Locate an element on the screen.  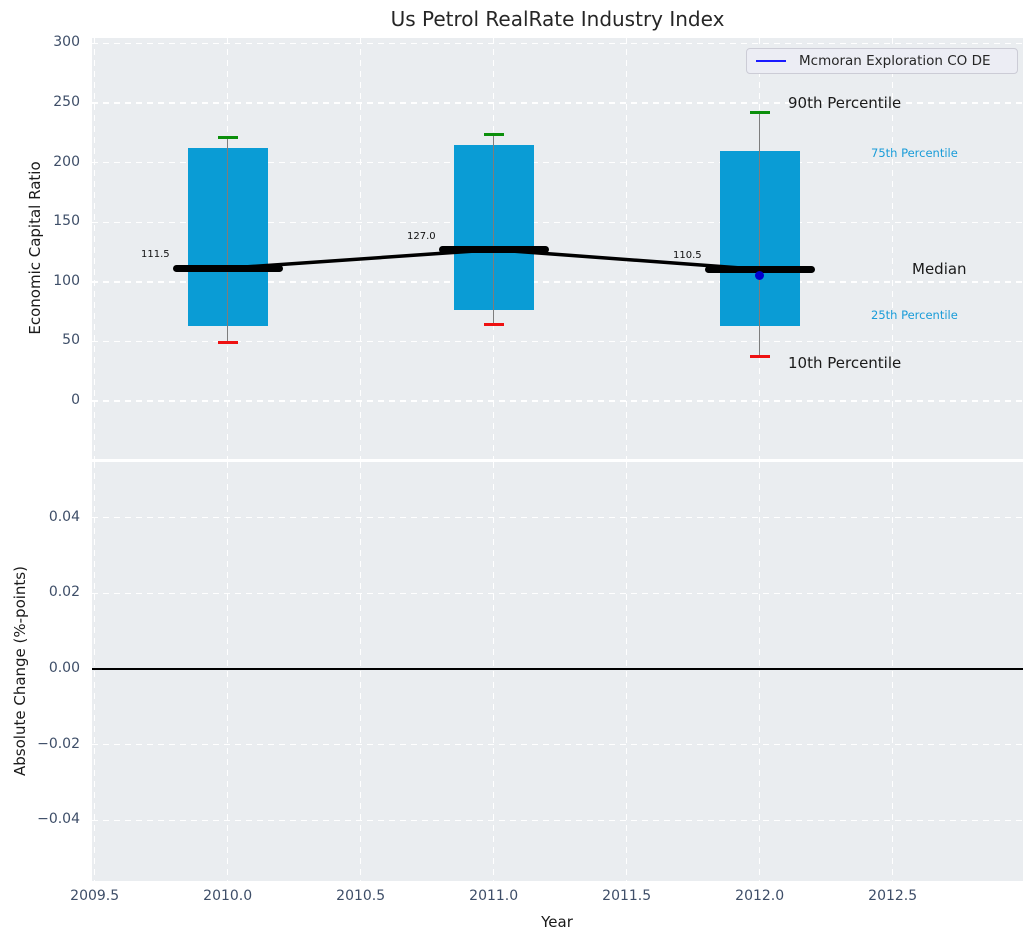
x-tick-label: 2012.5 is located at coordinates (893, 896).